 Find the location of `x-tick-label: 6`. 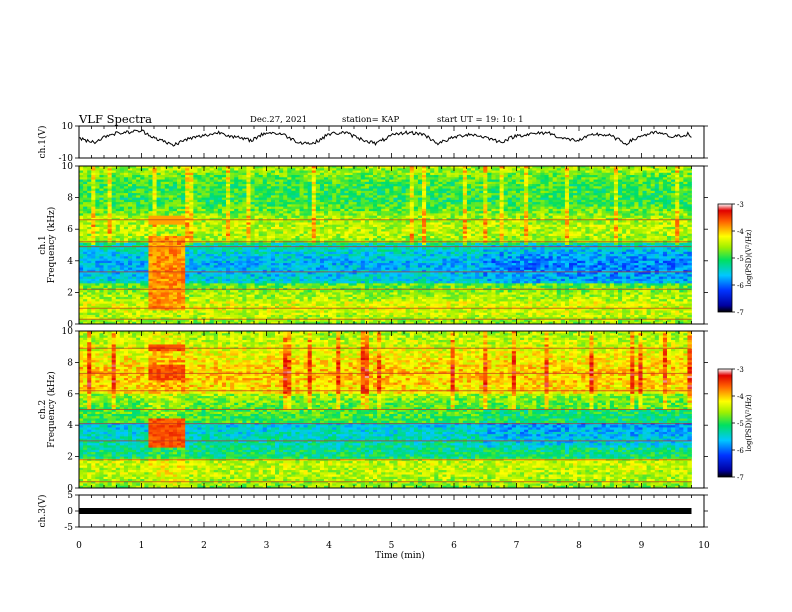

x-tick-label: 6 is located at coordinates (454, 546).